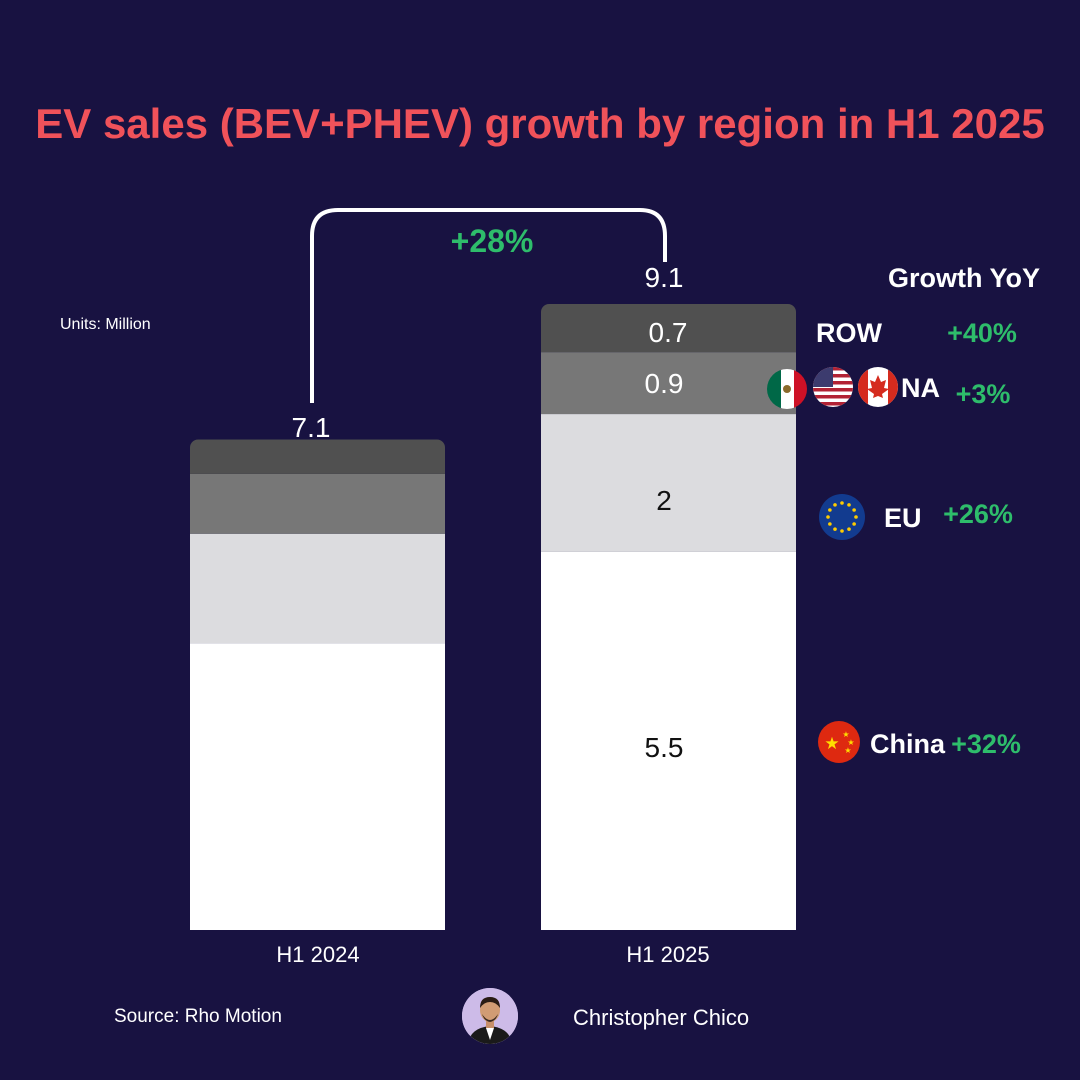 The width and height of the screenshot is (1080, 1080). What do you see at coordinates (105, 324) in the screenshot?
I see `units-label: Units: Million` at bounding box center [105, 324].